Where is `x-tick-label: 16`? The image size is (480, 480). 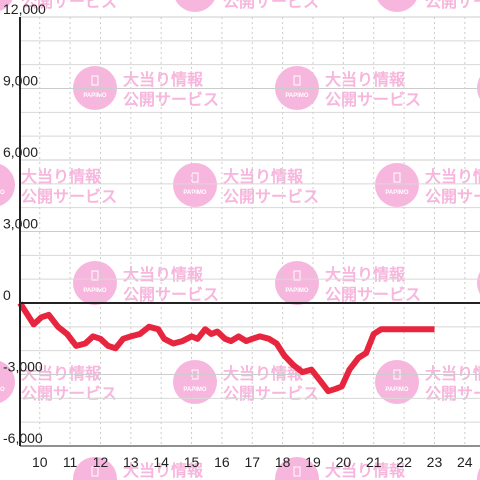
x-tick-label: 16 is located at coordinates (222, 462).